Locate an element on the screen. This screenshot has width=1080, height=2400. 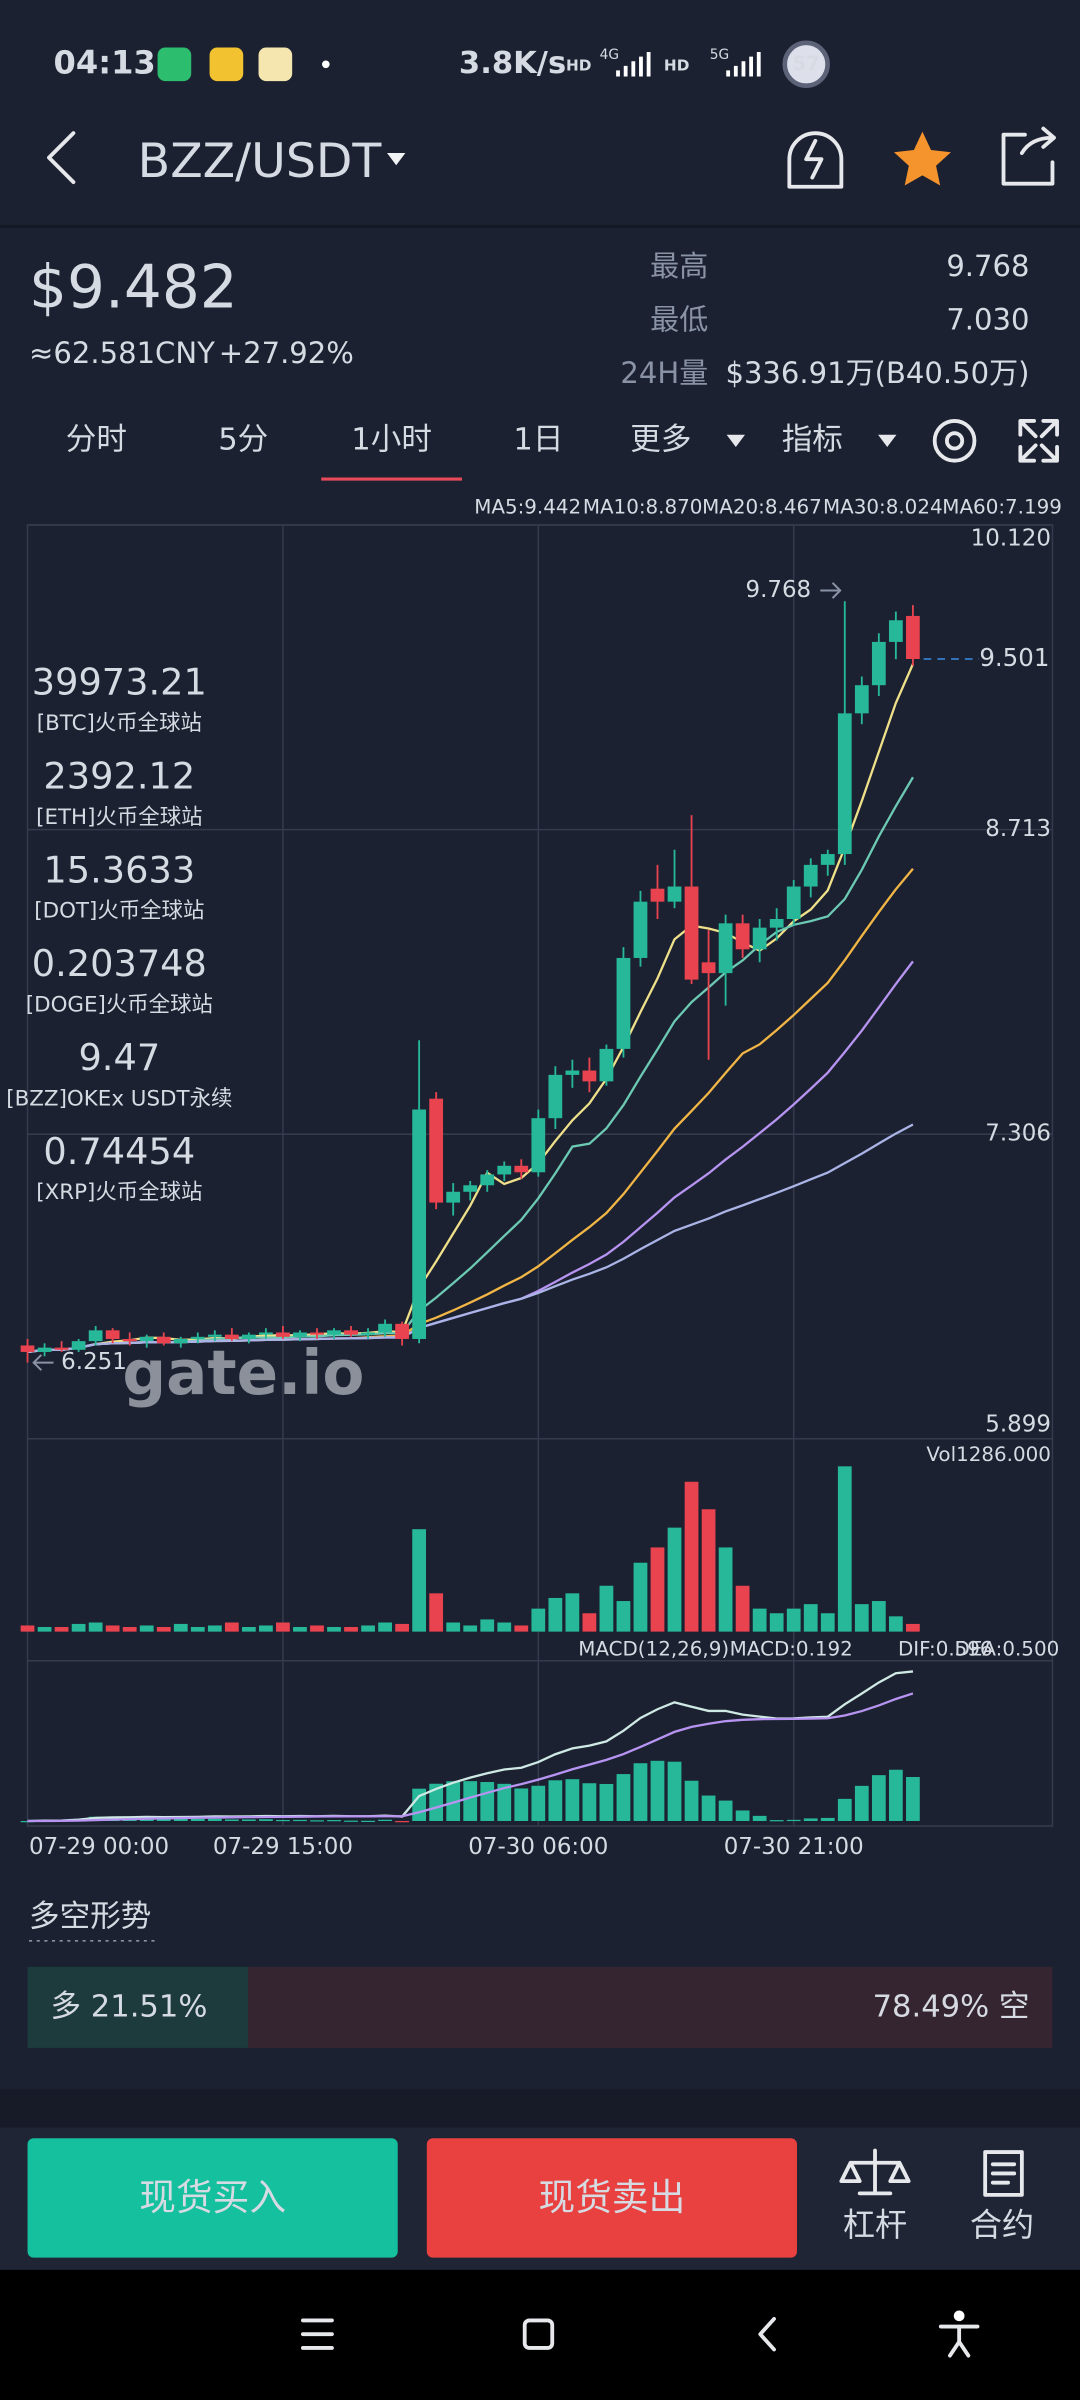
spacer is located at coordinates (540, 2108).